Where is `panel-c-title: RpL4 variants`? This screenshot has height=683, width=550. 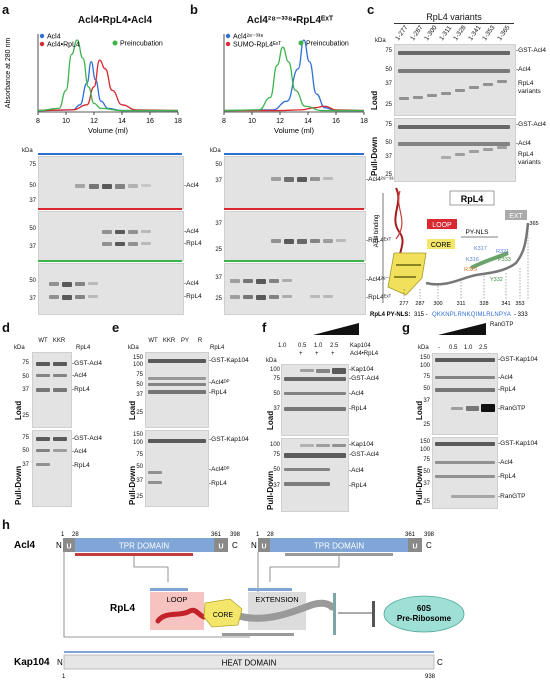 panel-c-title: RpL4 variants is located at coordinates (454, 17).